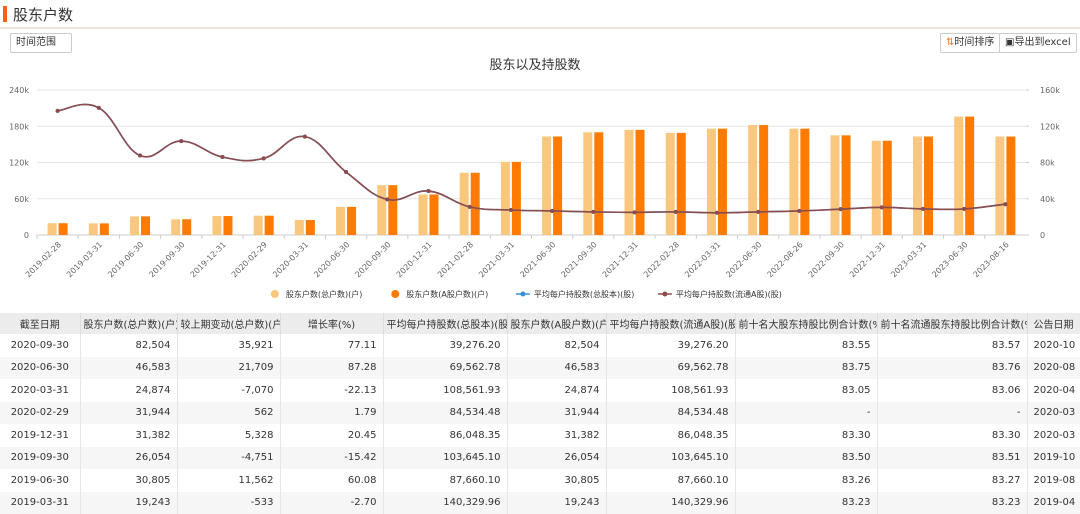  What do you see at coordinates (208, 259) in the screenshot?
I see `x-tick-label: 2019-12-31` at bounding box center [208, 259].